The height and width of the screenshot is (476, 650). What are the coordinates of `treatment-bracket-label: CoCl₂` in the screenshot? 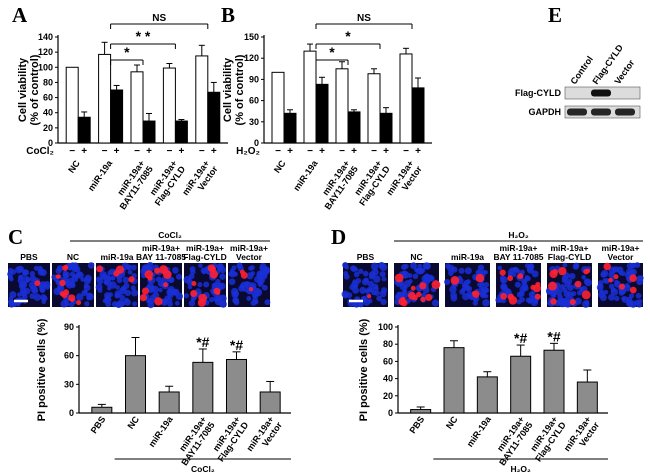 It's located at (203, 469).